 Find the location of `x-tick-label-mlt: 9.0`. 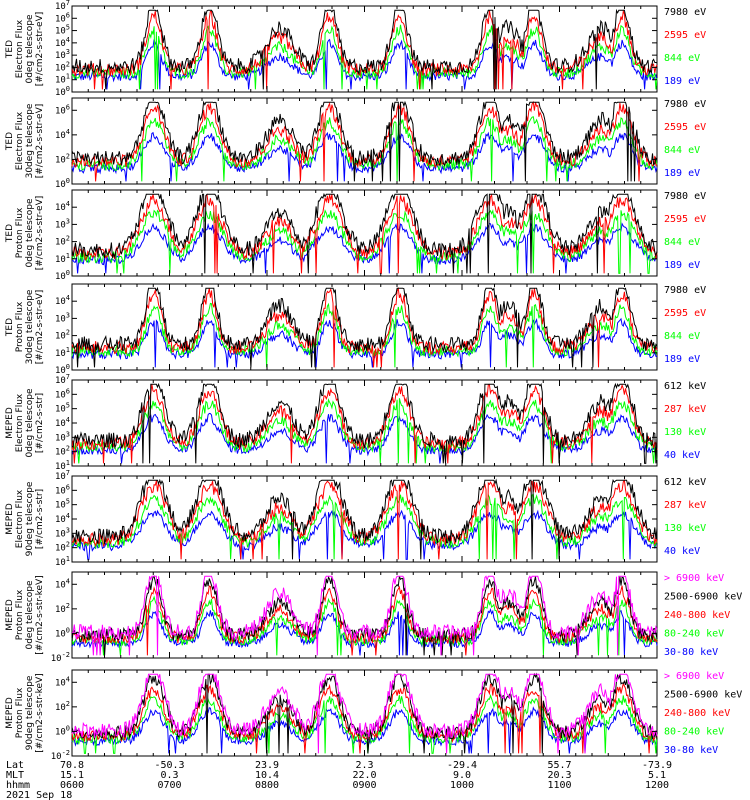

x-tick-label-mlt: 9.0 is located at coordinates (462, 775).